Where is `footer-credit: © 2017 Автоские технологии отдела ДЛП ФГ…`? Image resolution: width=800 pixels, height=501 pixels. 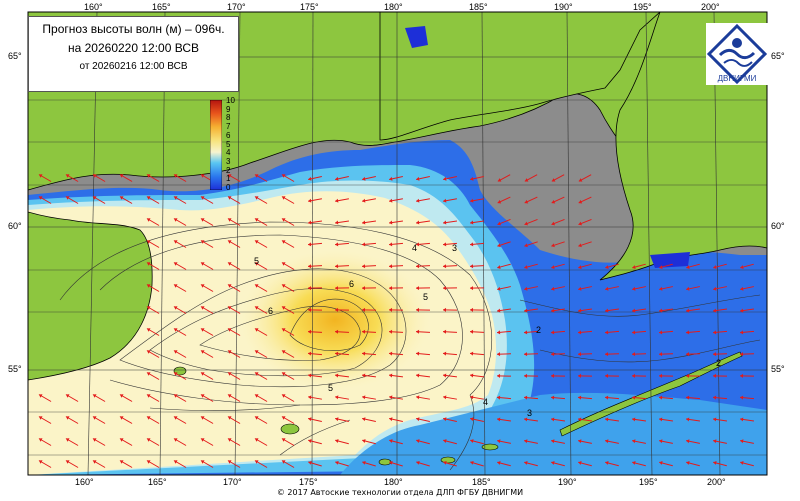 footer-credit: © 2017 Автоские технологии отдела ДЛП ФГ… is located at coordinates (400, 492).